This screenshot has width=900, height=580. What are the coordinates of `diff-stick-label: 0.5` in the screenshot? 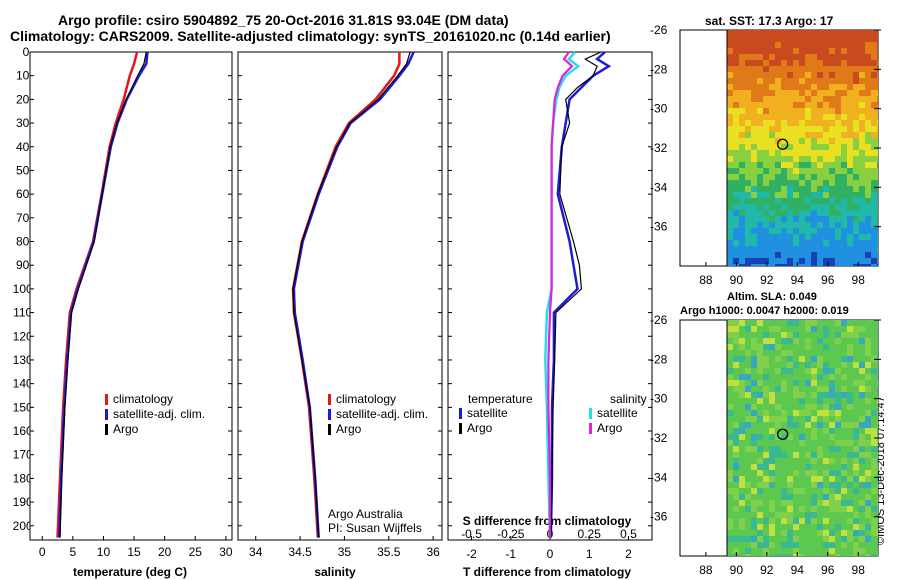 It's located at (628, 534).